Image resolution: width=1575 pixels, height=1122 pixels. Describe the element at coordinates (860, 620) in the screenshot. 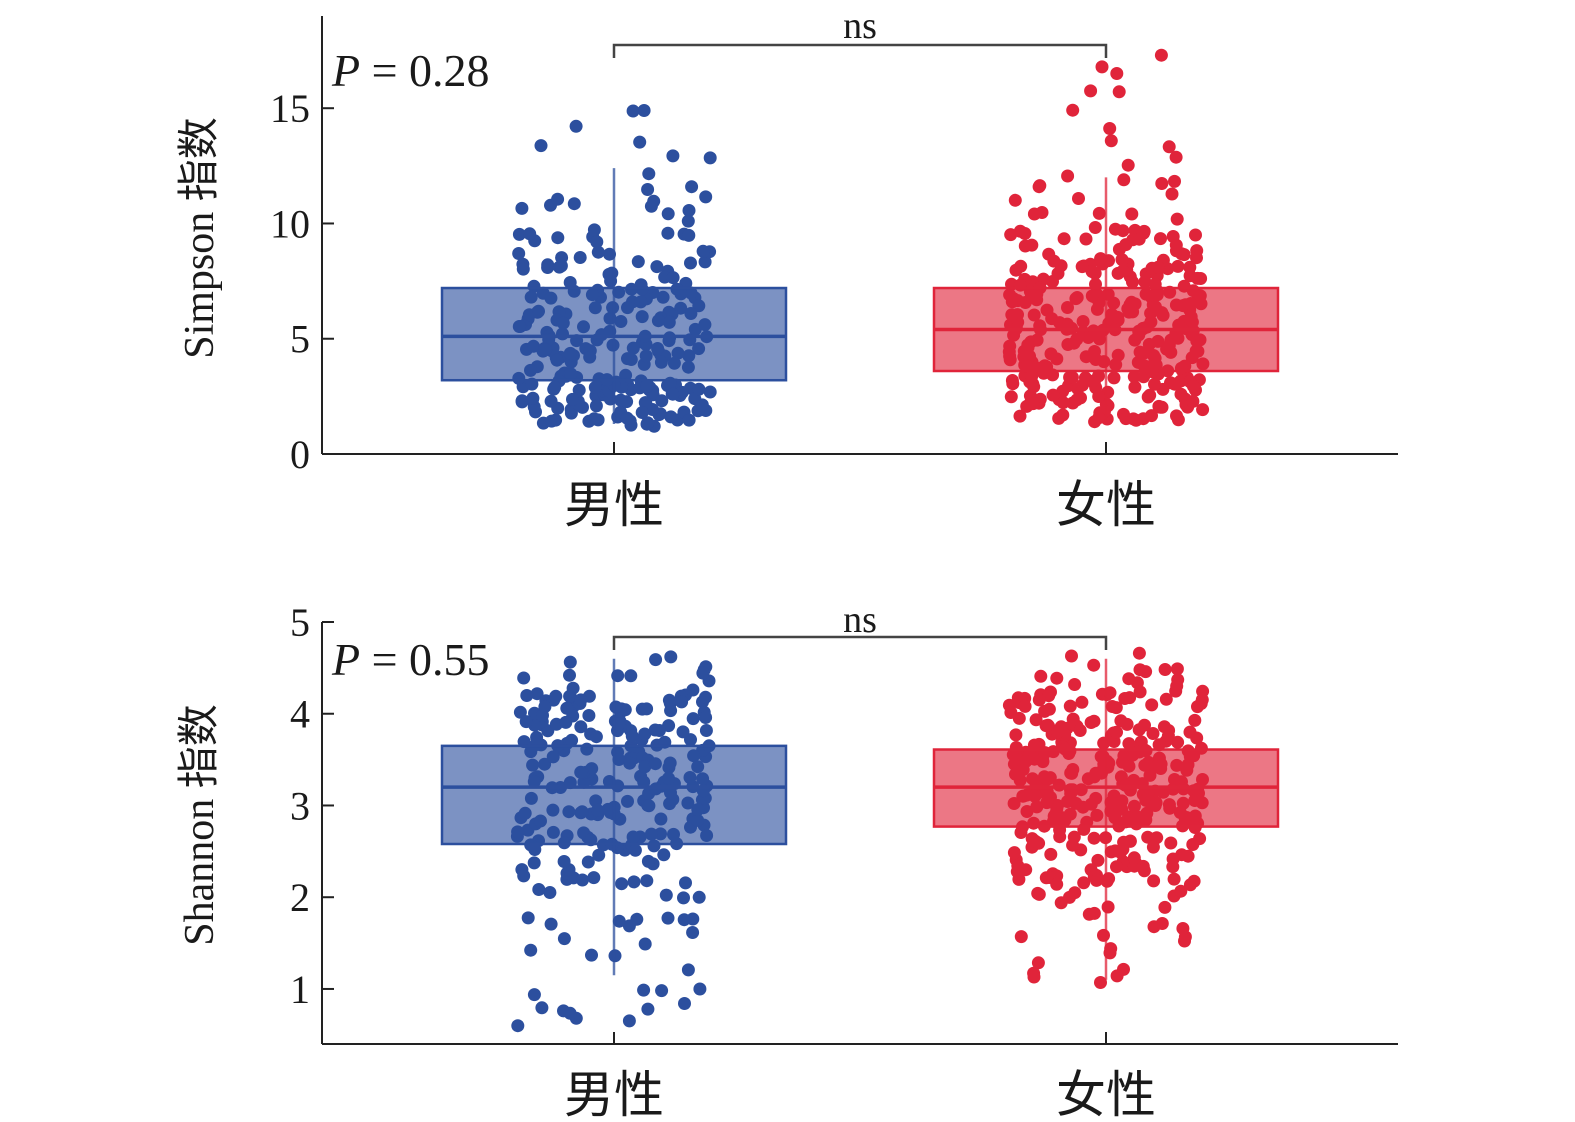

I see `significance-label: ns` at that location.